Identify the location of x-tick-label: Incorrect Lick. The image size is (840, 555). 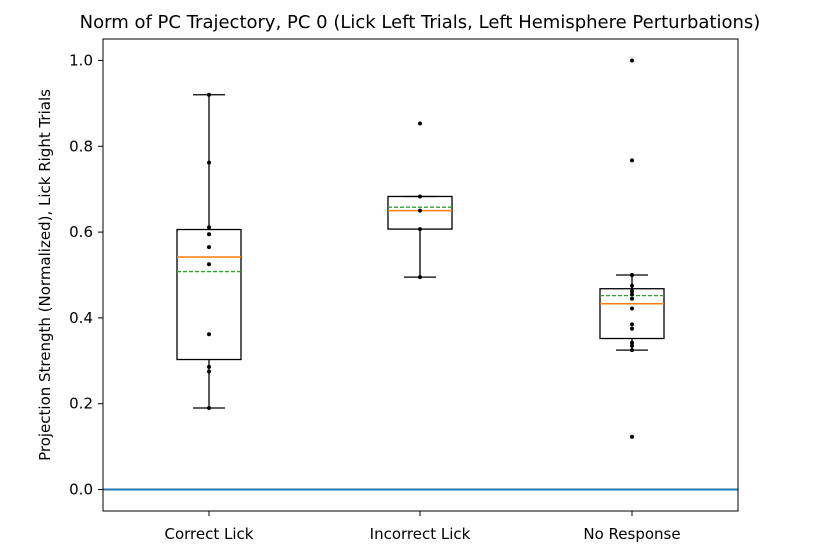
(420, 534).